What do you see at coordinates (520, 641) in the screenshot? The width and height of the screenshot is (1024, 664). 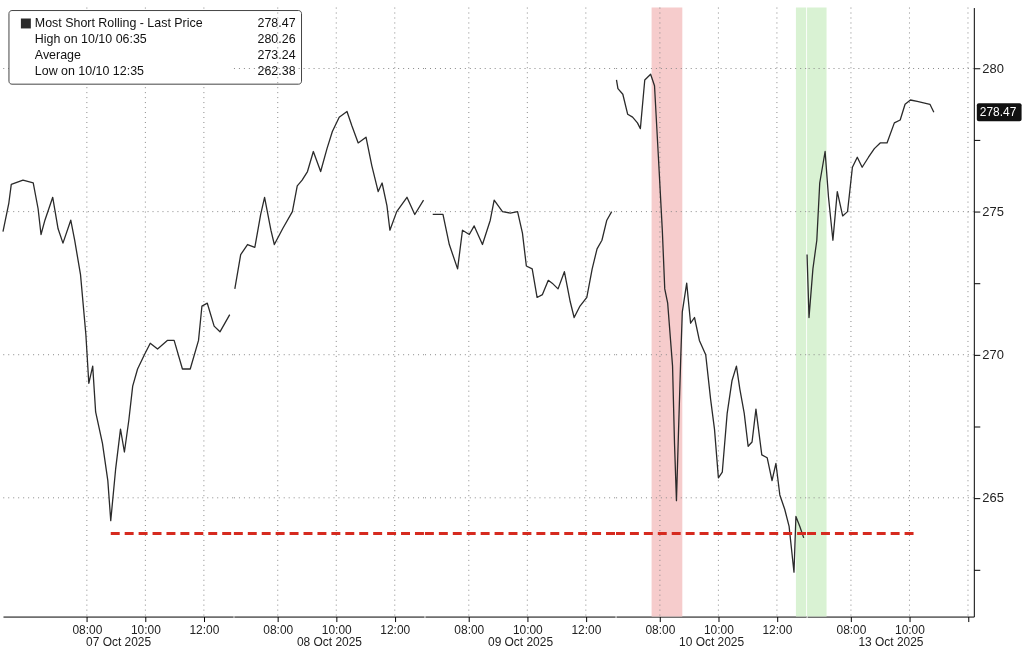 I see `x-axis-title: 09 Oct 2025` at bounding box center [520, 641].